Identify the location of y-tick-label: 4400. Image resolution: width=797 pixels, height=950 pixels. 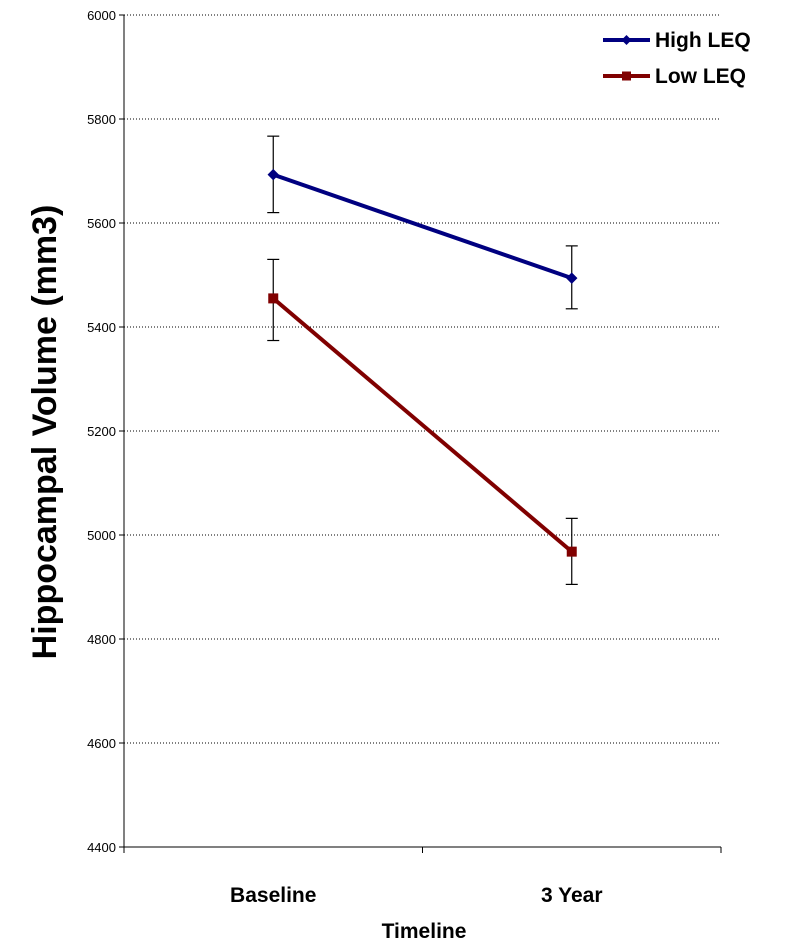
(101, 847).